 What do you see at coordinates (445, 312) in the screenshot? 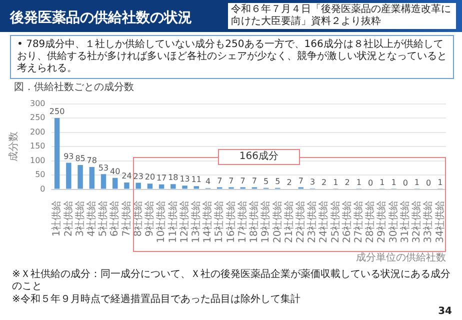
I see `text: 34` at bounding box center [445, 312].